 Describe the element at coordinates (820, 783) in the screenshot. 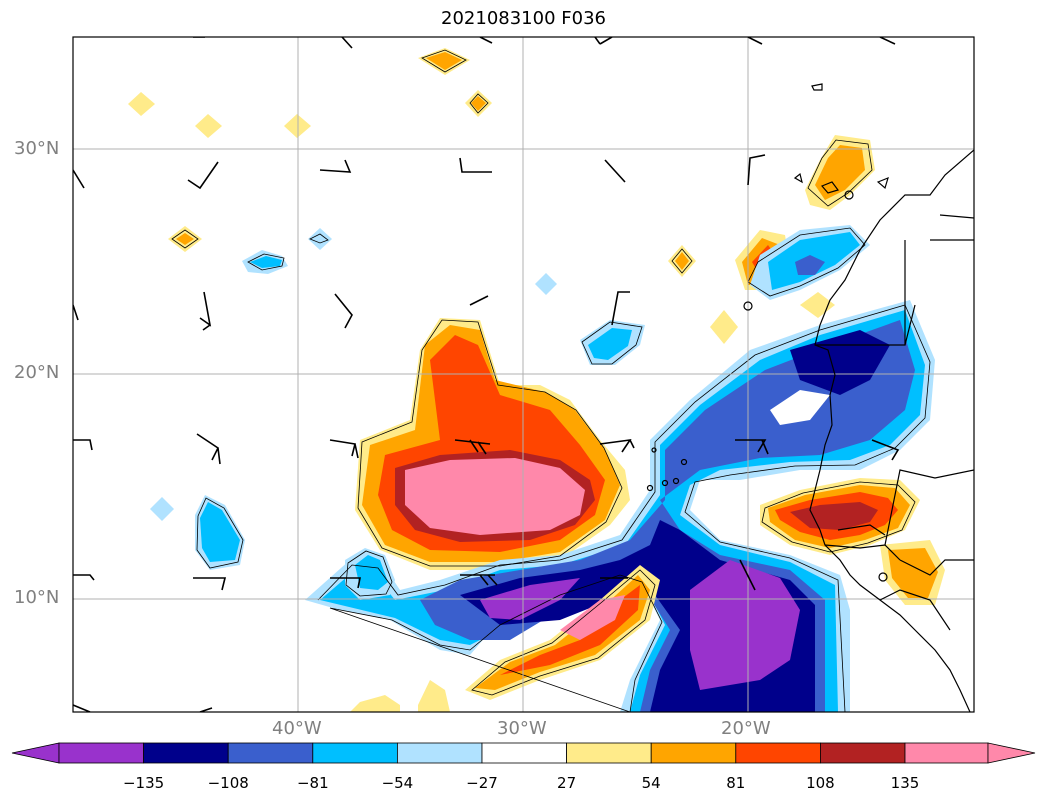

I see `colorbar-tick-label: 108` at that location.